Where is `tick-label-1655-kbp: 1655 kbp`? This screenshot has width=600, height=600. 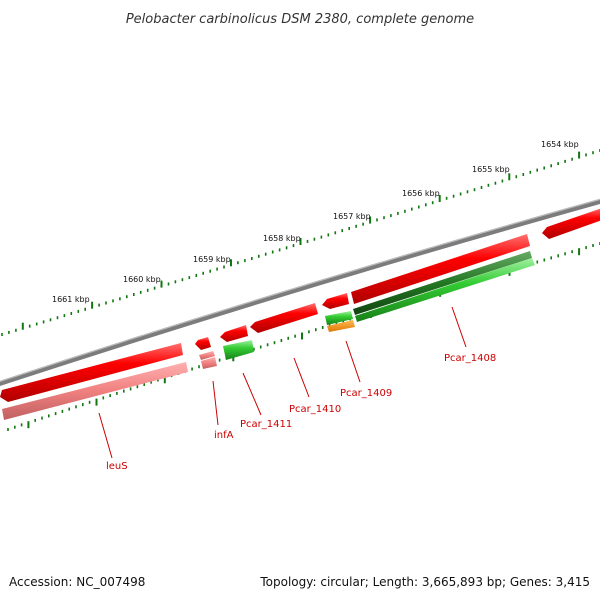
tick-label-1655-kbp: 1655 kbp is located at coordinates (491, 169).